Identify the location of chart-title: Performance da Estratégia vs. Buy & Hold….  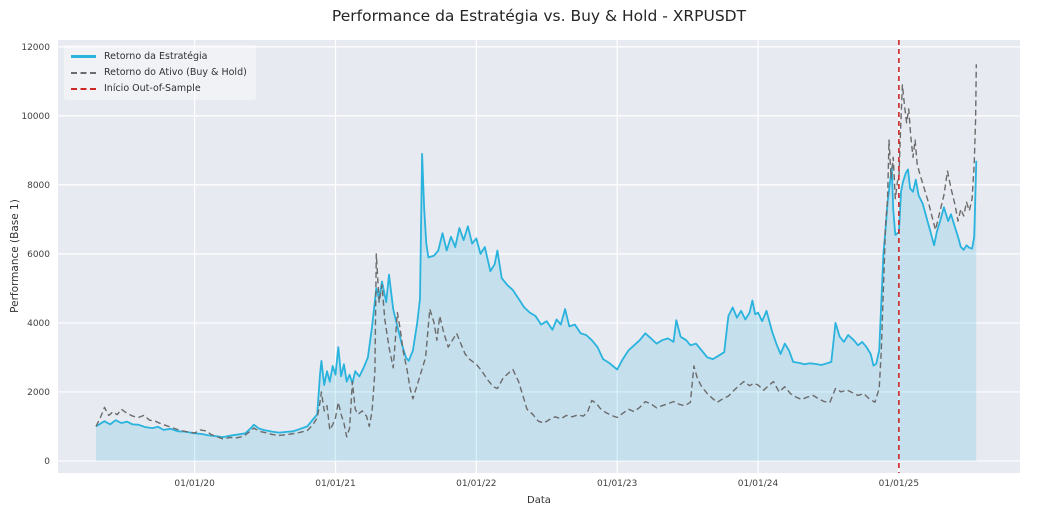
(539, 16).